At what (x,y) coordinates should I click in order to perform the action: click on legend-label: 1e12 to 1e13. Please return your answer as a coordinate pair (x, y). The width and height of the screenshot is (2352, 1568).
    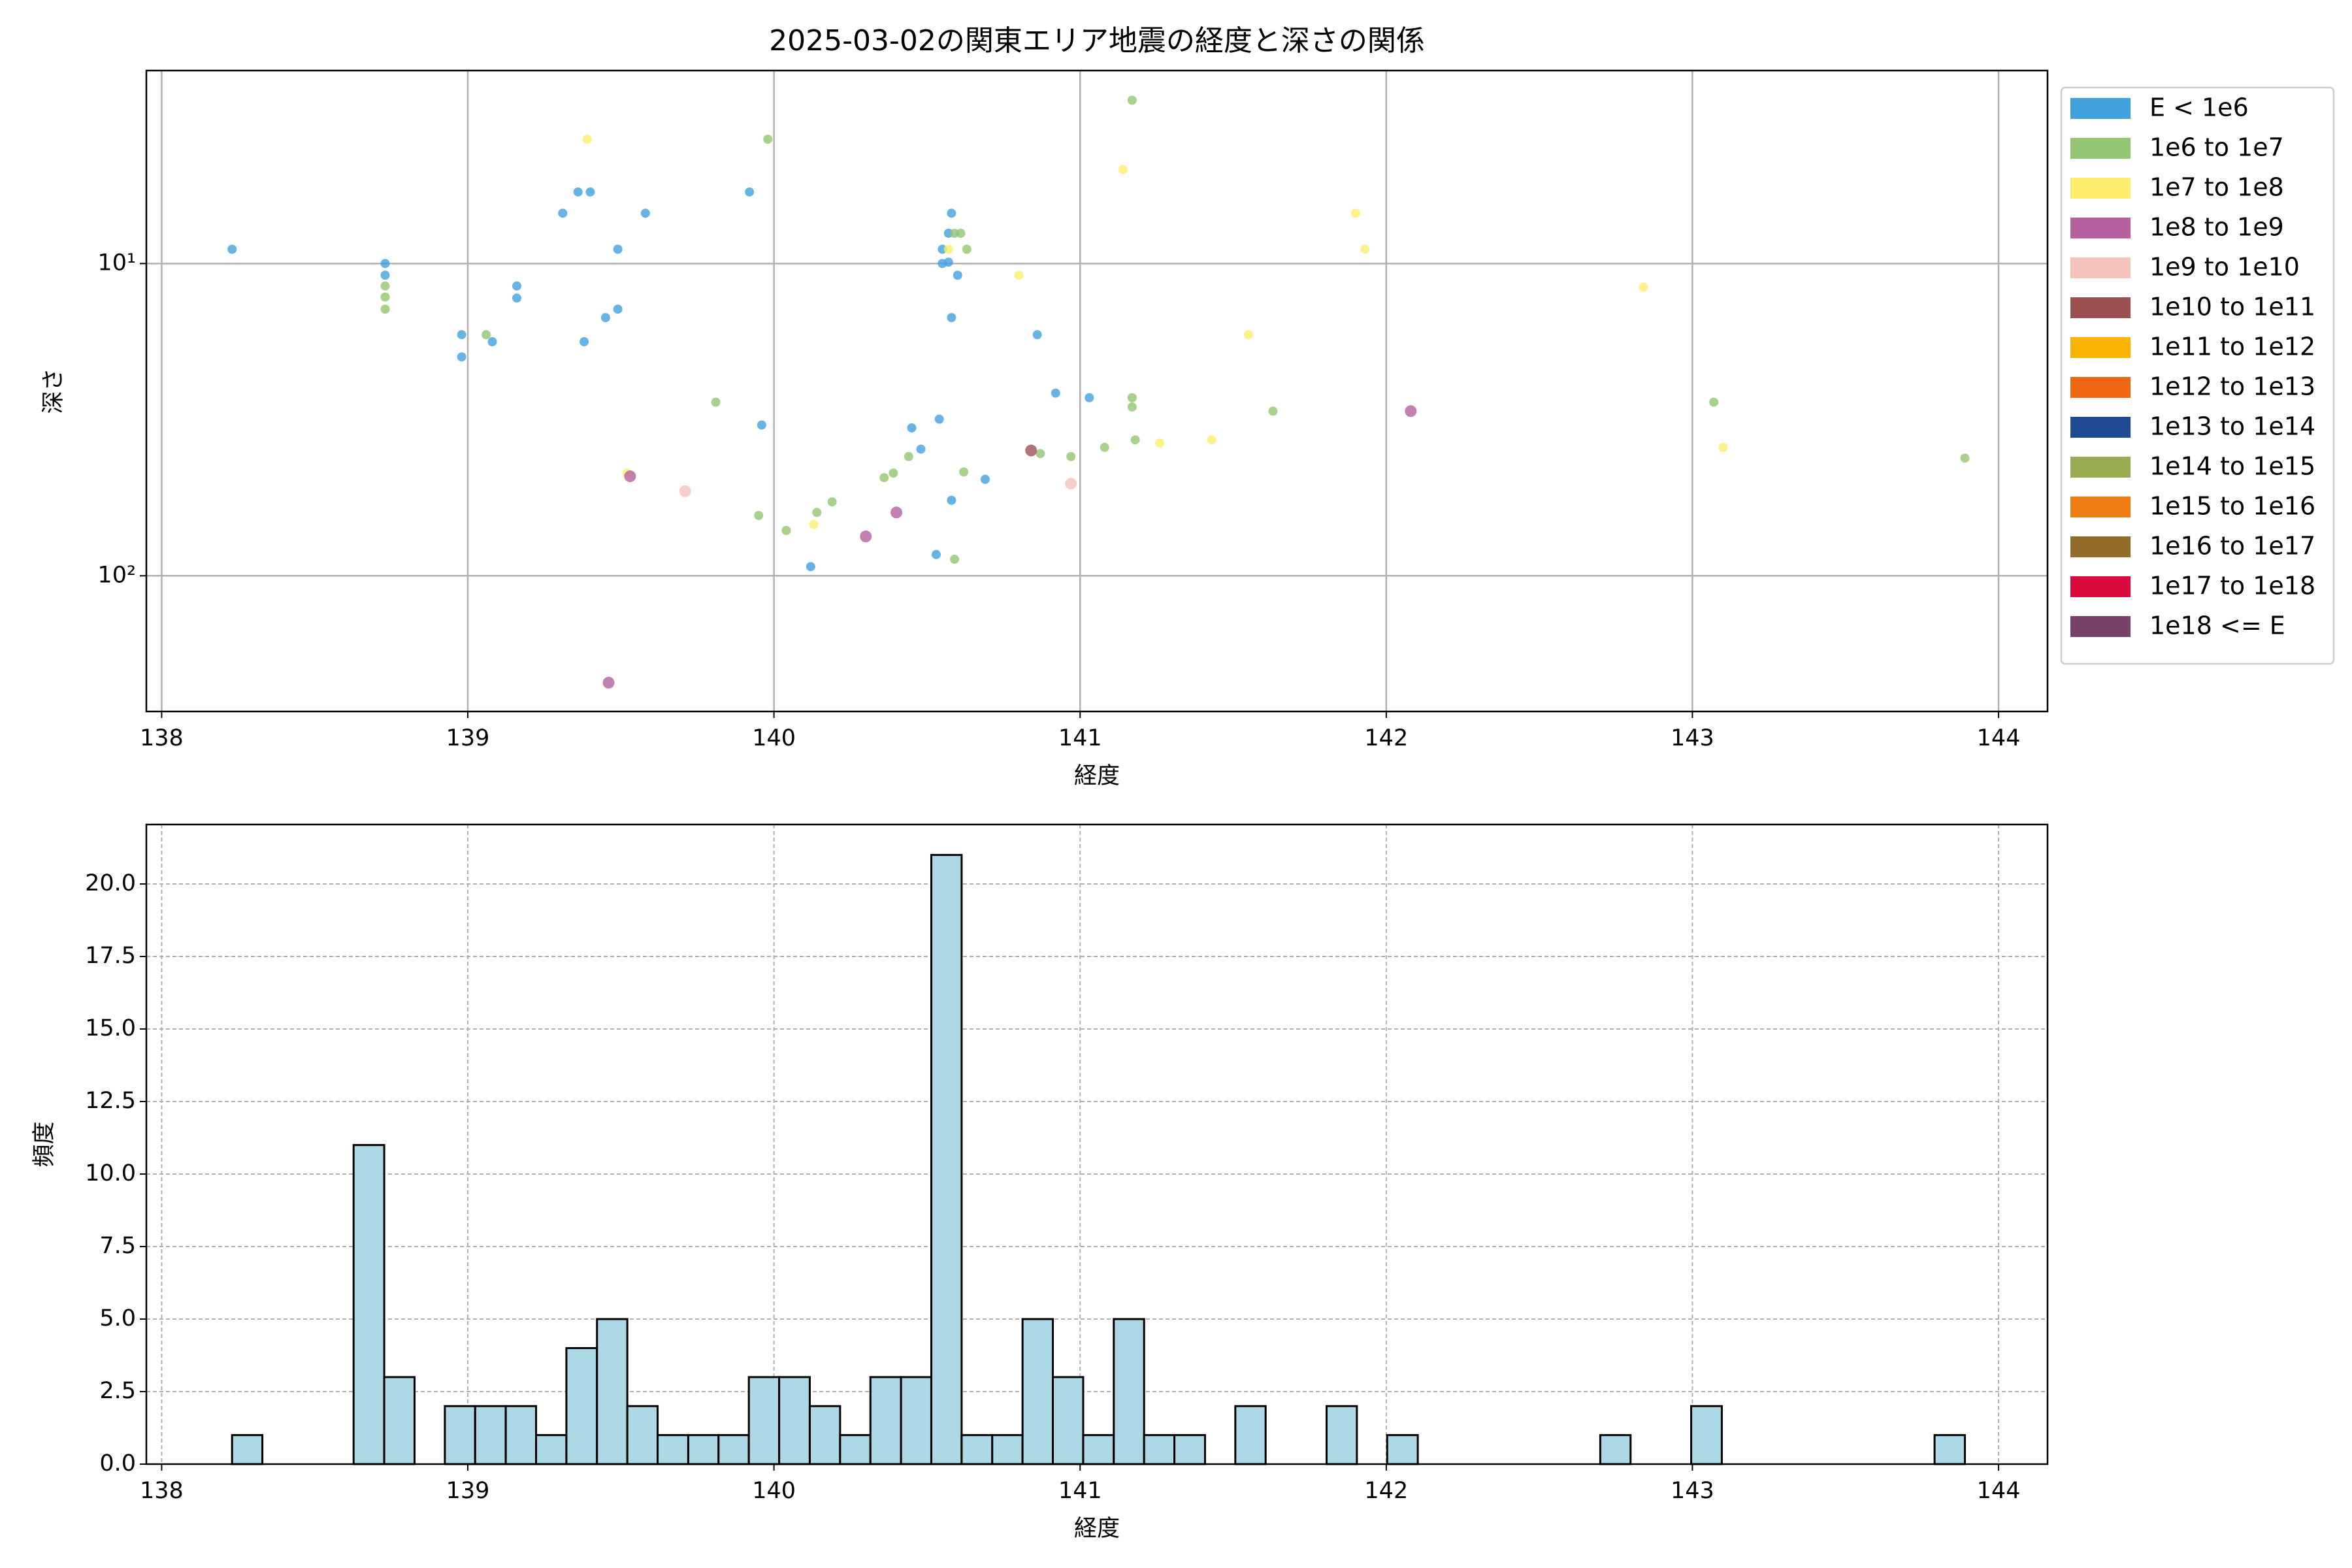
    Looking at the image, I should click on (2232, 386).